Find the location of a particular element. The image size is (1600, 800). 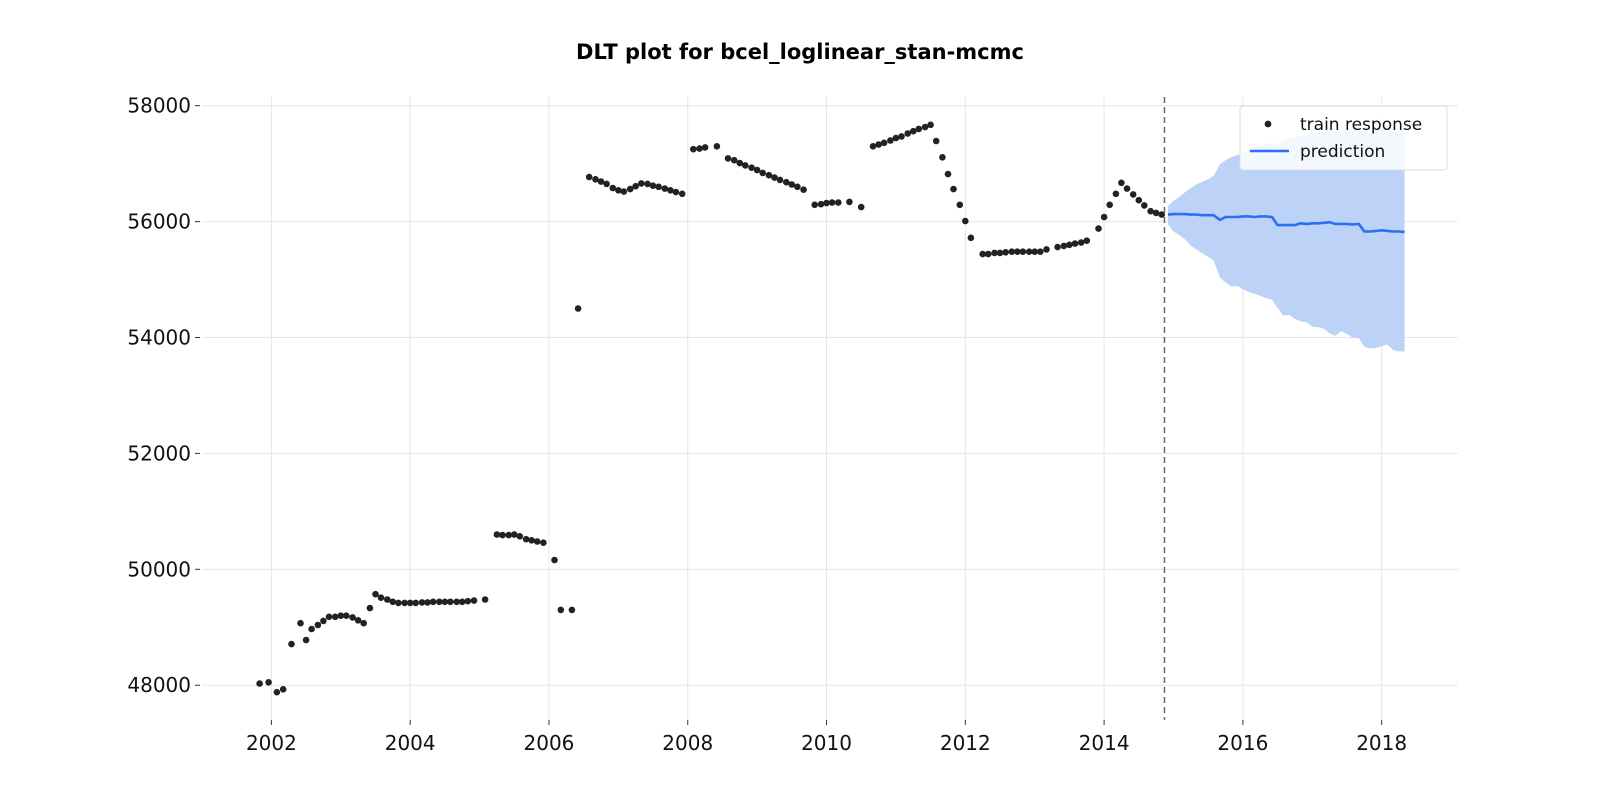

x-tick-label: 2018 is located at coordinates (1381, 743).